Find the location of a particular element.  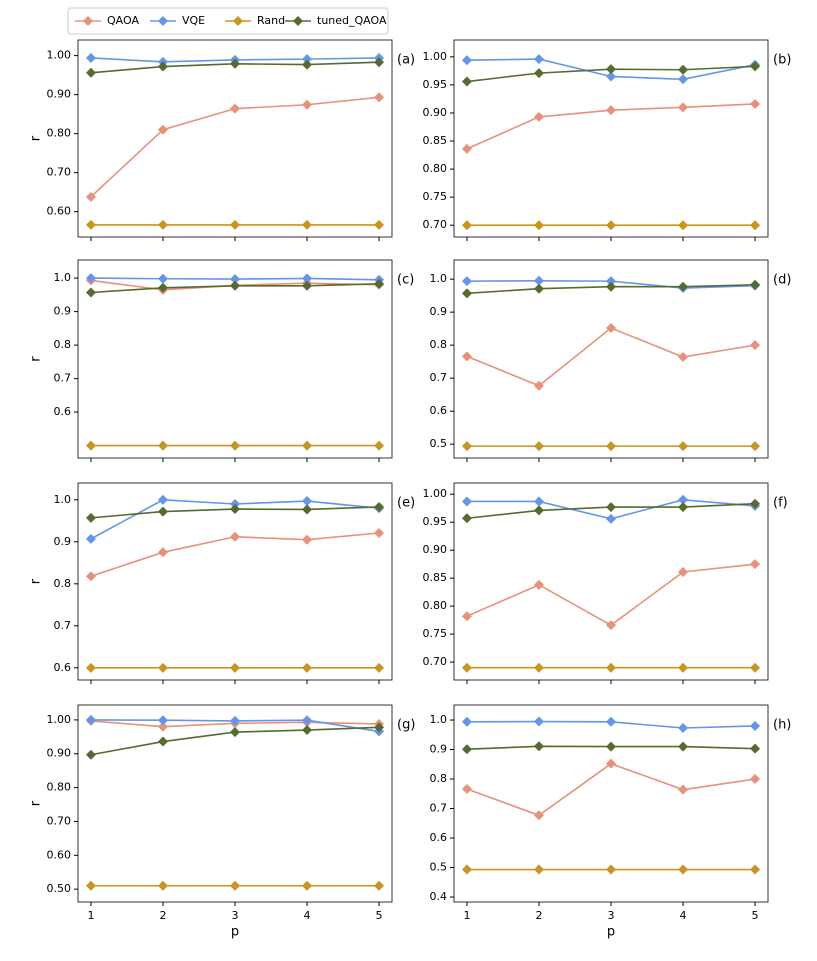

plot-frame is located at coordinates (611, 581).